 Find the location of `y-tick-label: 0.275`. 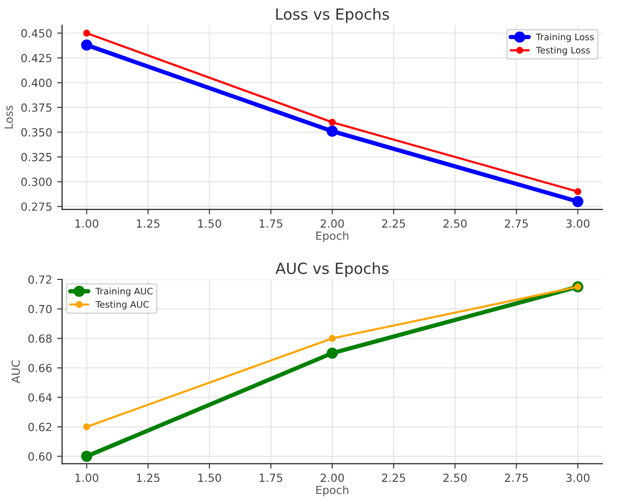

y-tick-label: 0.275 is located at coordinates (36, 206).